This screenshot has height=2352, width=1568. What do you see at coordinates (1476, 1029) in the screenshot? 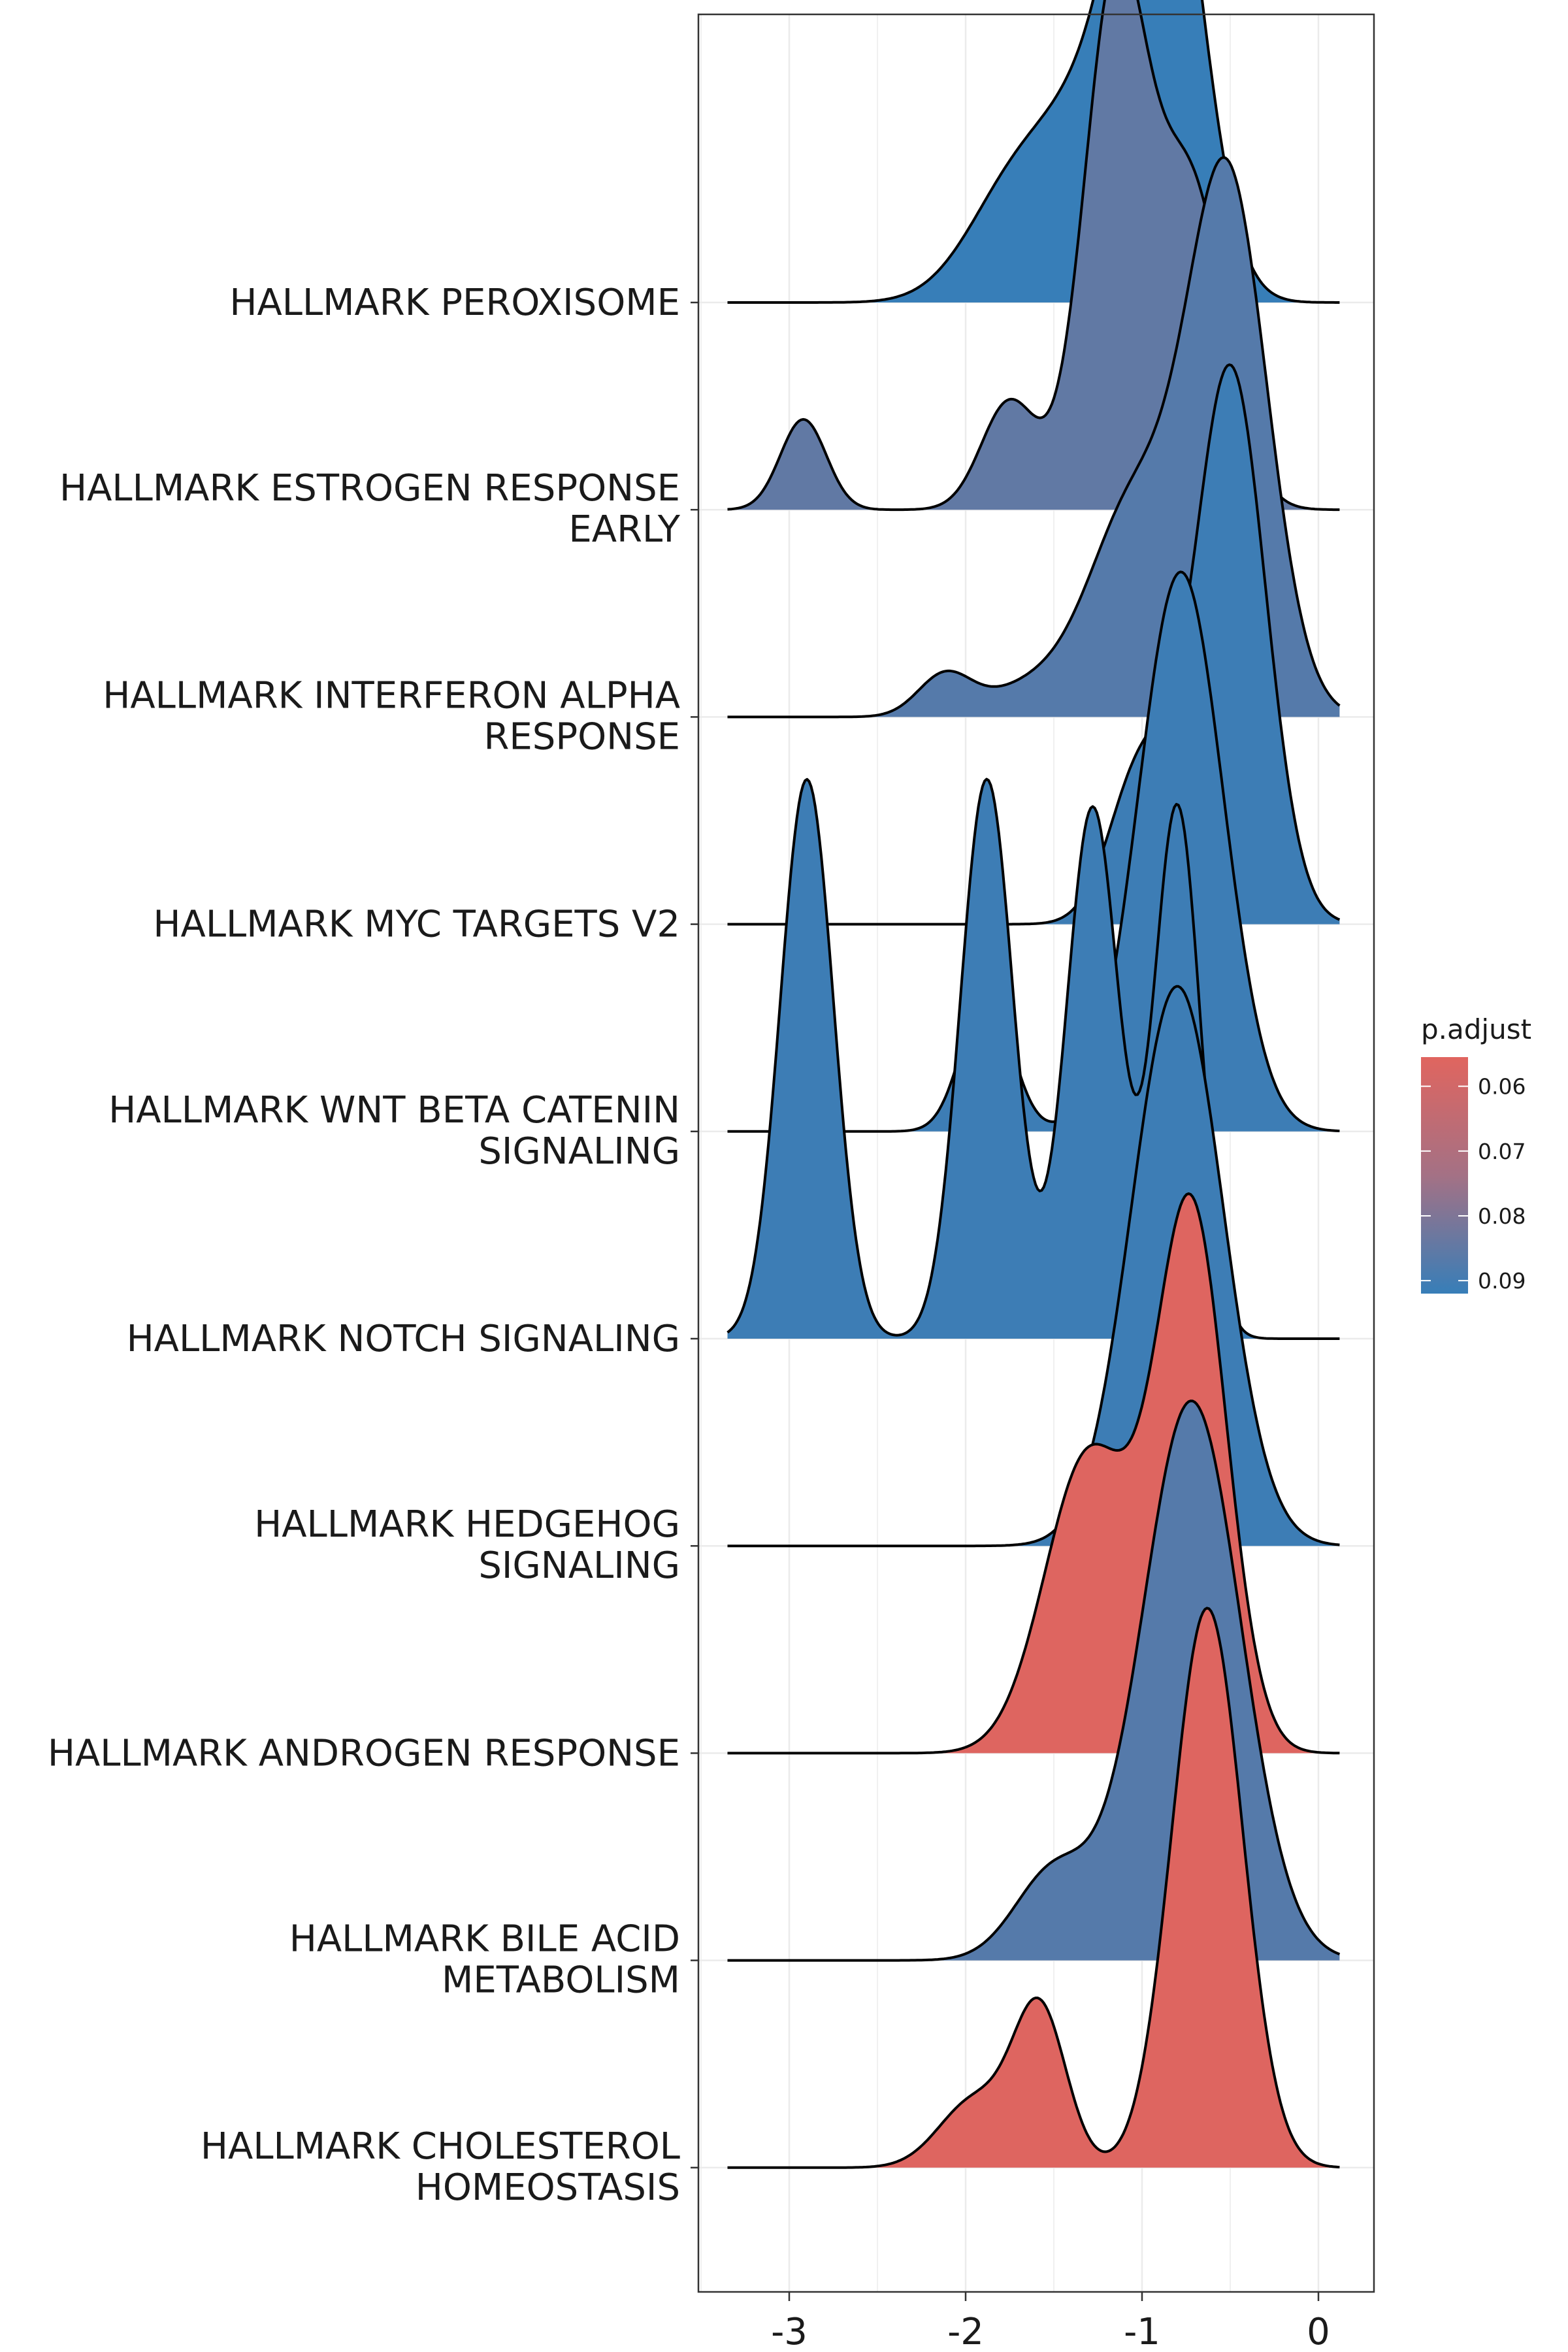
I see `legend-title: p.adjust` at bounding box center [1476, 1029].